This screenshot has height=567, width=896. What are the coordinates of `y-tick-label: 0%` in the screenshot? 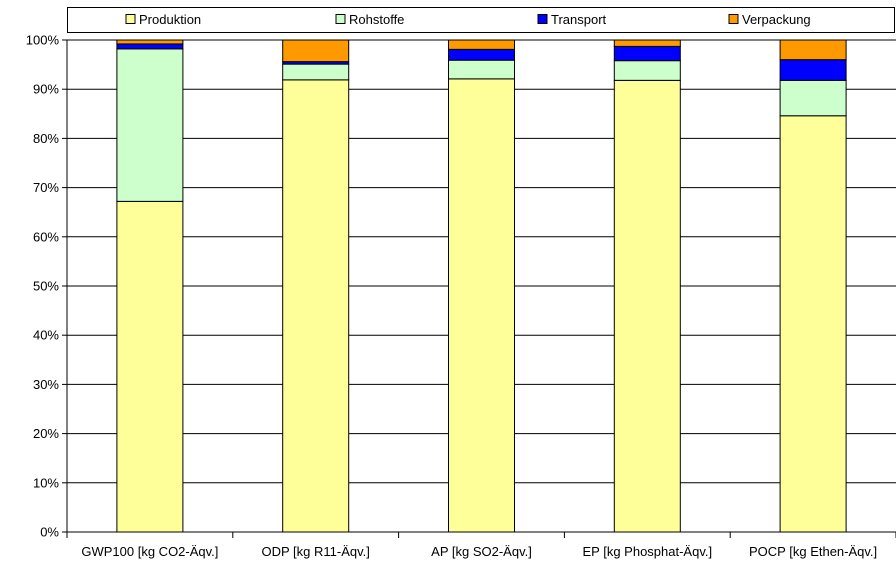 It's located at (49, 532).